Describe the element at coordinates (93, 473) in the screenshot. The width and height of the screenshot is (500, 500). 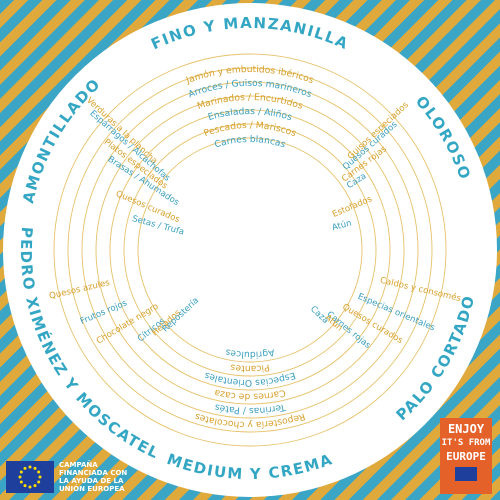
I see `eu-text-line: FINANCIADA CON` at that location.